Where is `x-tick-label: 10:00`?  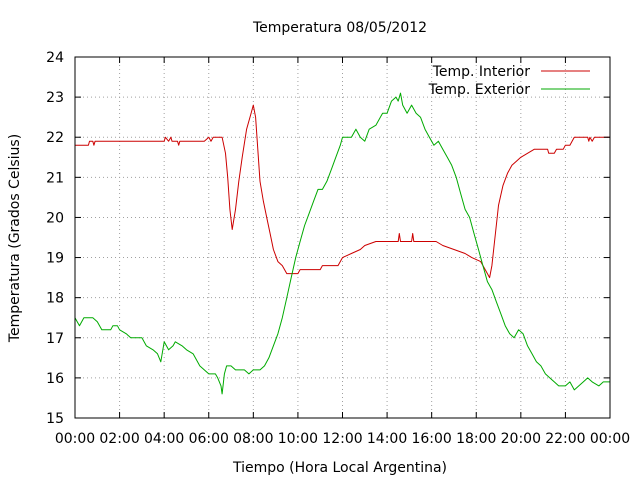 x-tick-label: 10:00 is located at coordinates (298, 439).